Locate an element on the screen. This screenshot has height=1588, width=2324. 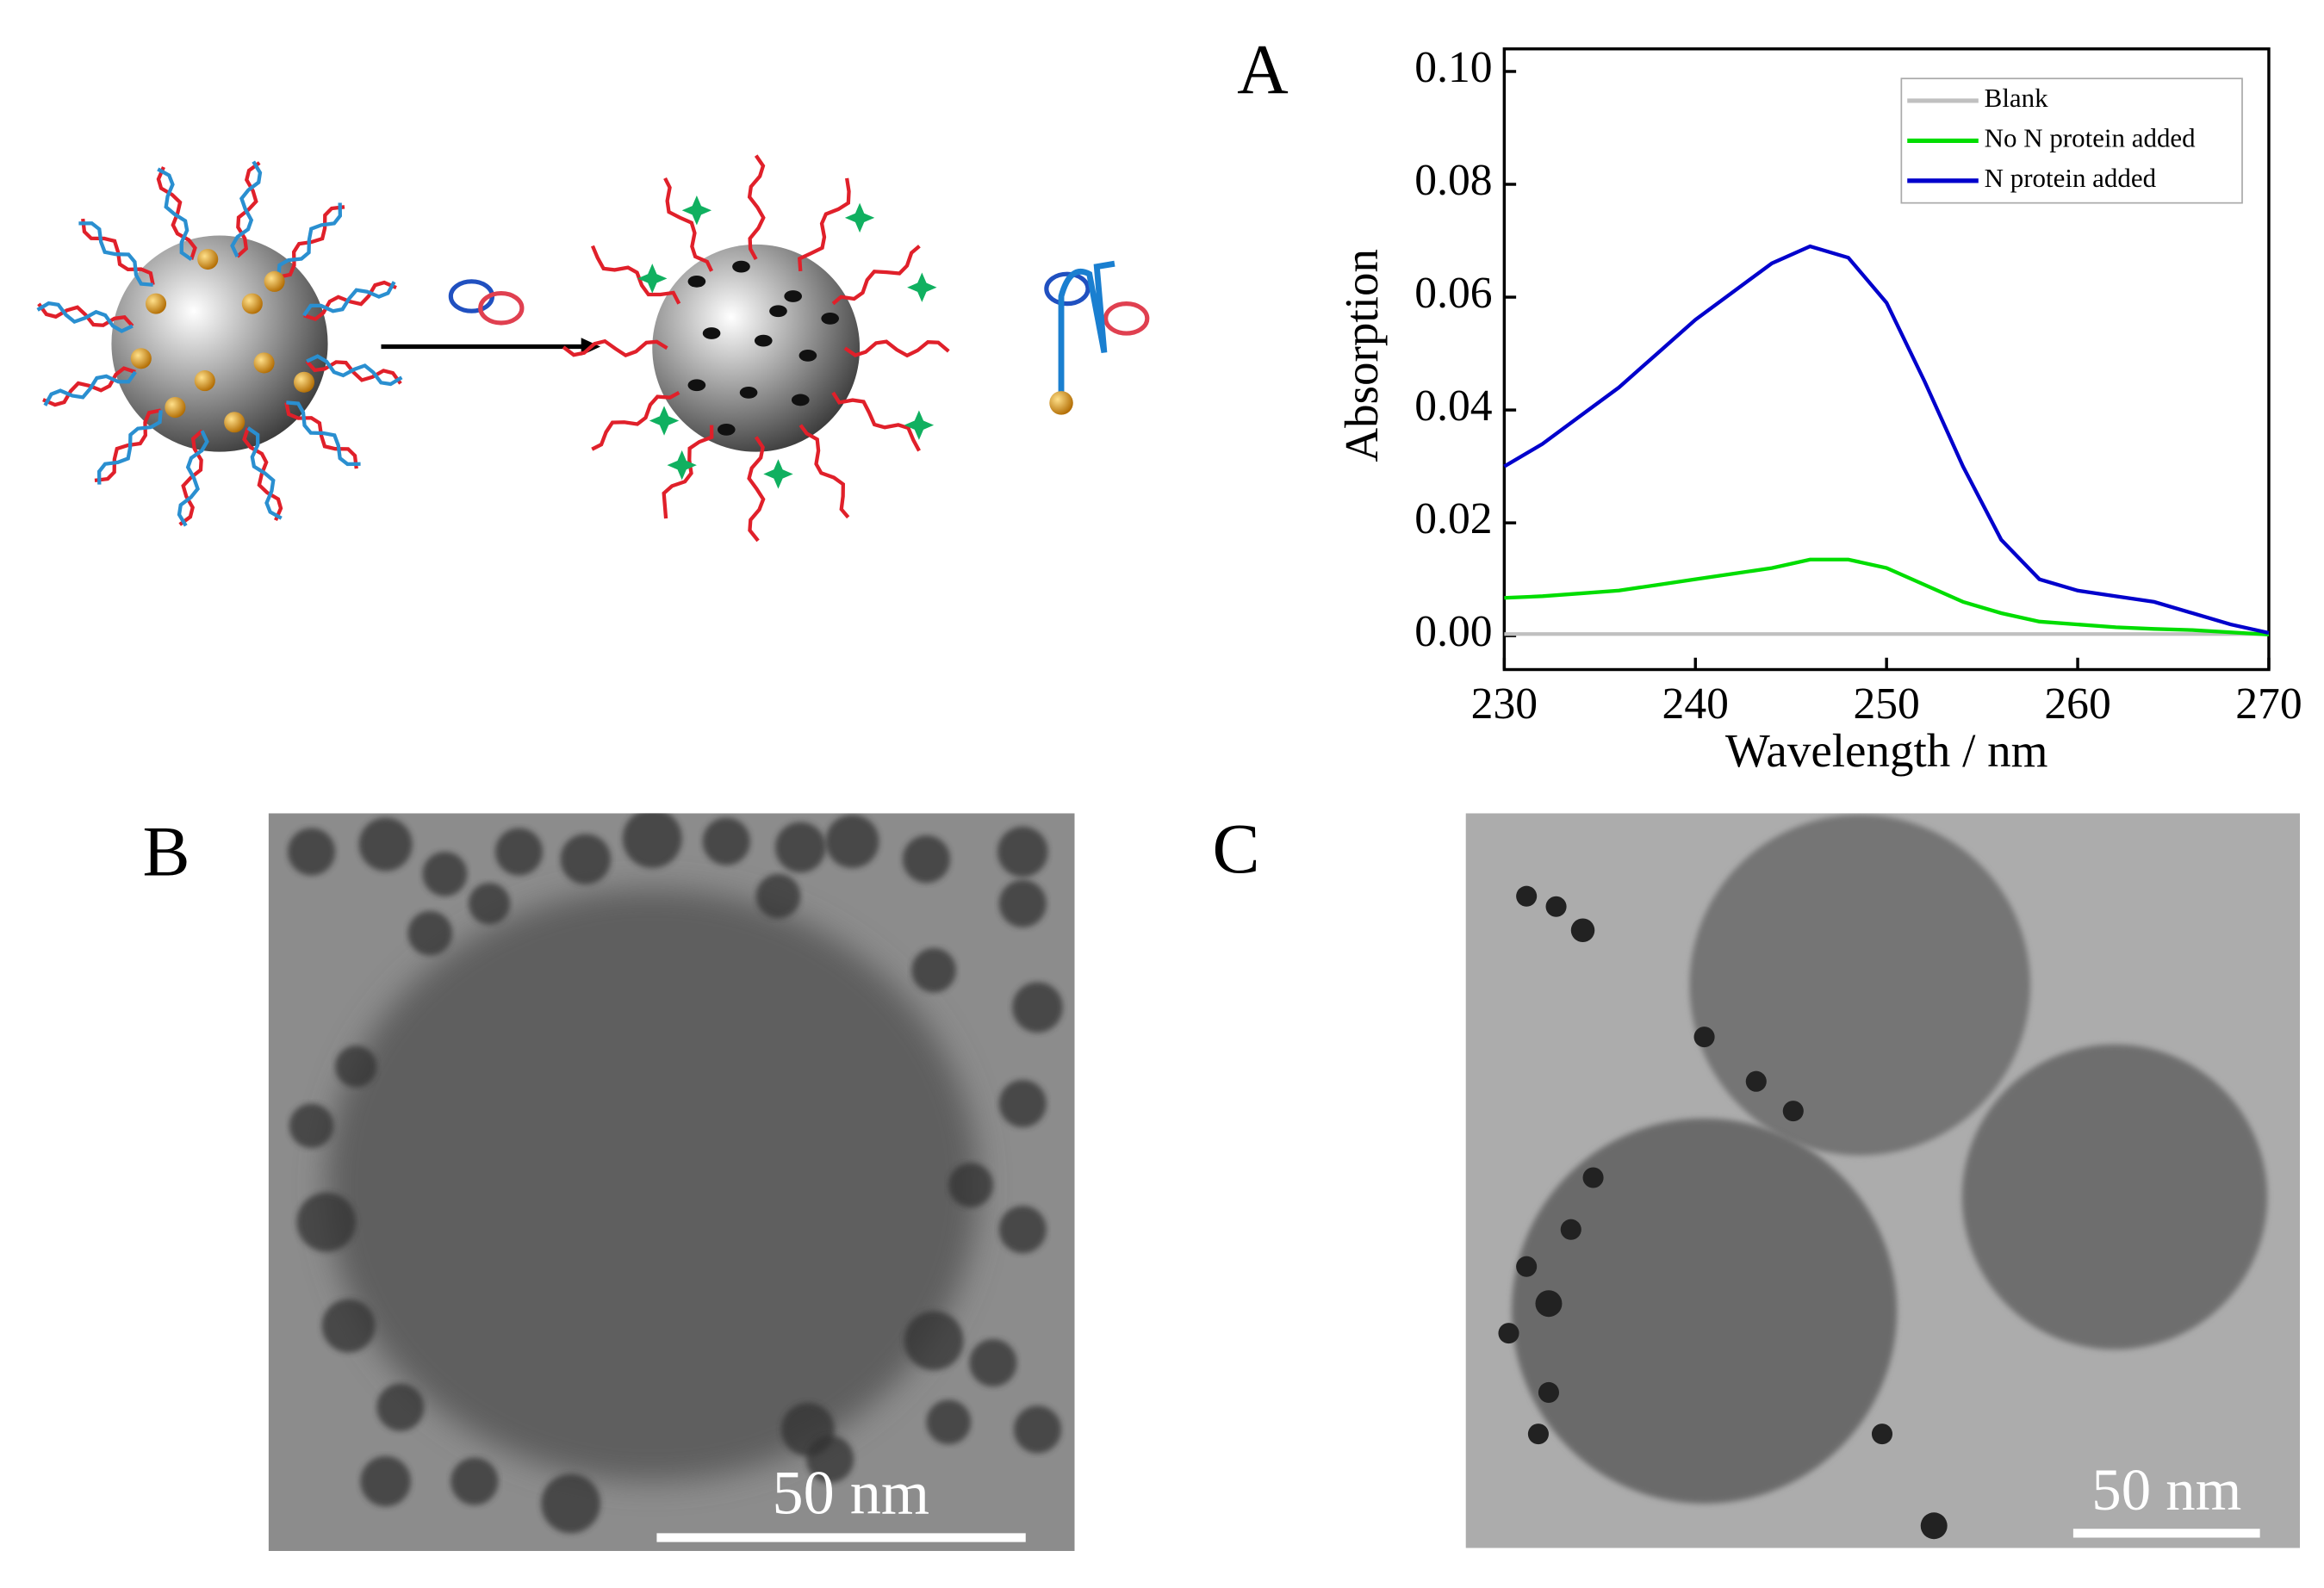
legend-label: Blank is located at coordinates (2016, 98).